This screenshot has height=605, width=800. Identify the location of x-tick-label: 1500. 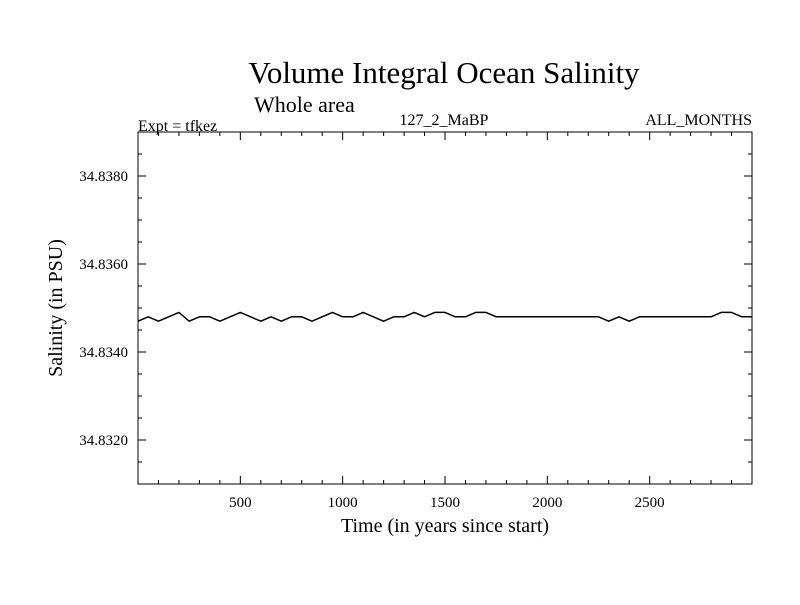
(445, 503).